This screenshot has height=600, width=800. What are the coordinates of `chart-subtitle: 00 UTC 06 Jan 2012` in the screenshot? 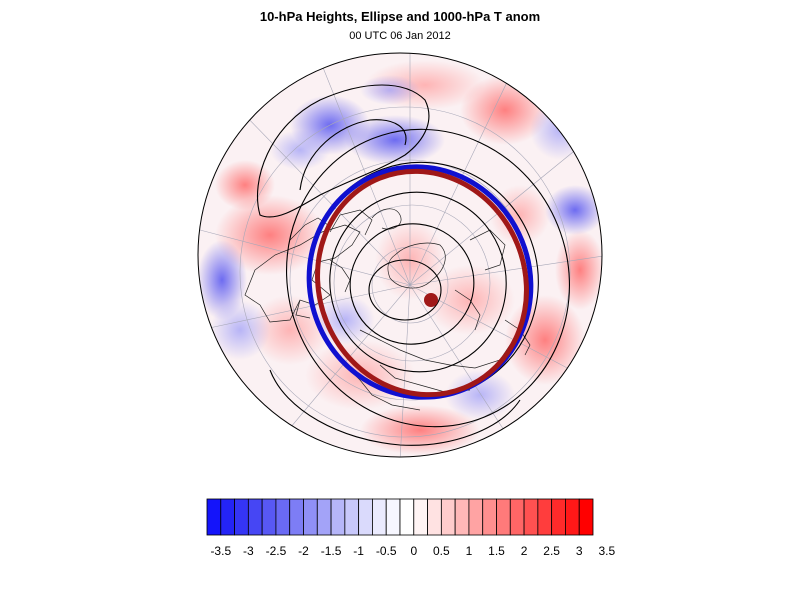 It's located at (400, 36).